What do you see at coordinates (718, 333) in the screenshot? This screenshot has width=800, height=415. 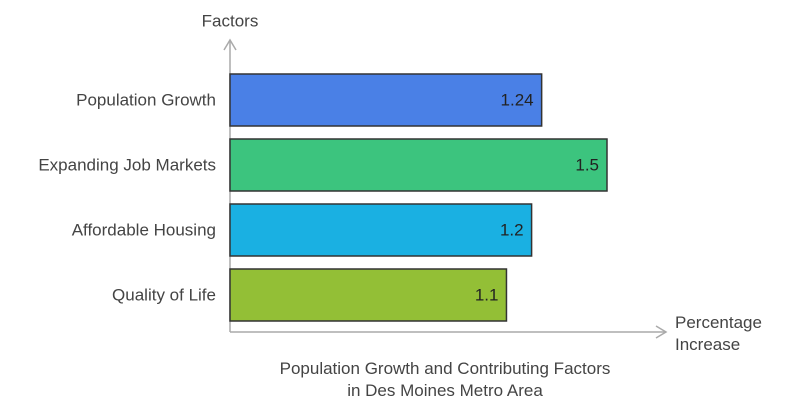 I see `x-axis-label: Percentage Increase` at bounding box center [718, 333].